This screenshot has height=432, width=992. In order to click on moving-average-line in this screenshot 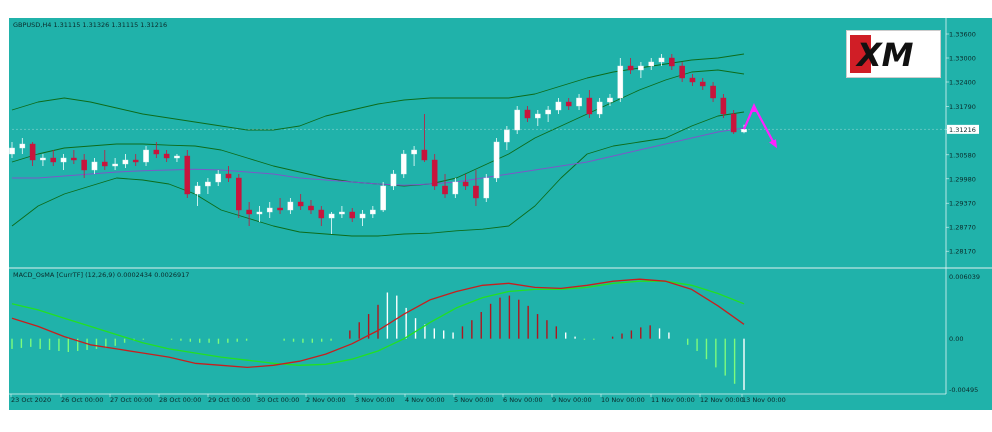, I will do `click(378, 156)`.